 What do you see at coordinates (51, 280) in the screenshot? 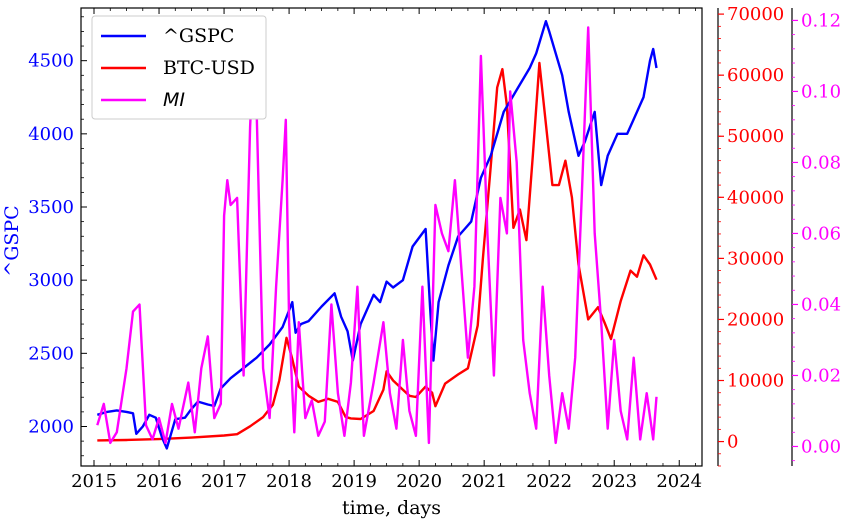
I see `left-tick-label: 3000` at bounding box center [51, 280].